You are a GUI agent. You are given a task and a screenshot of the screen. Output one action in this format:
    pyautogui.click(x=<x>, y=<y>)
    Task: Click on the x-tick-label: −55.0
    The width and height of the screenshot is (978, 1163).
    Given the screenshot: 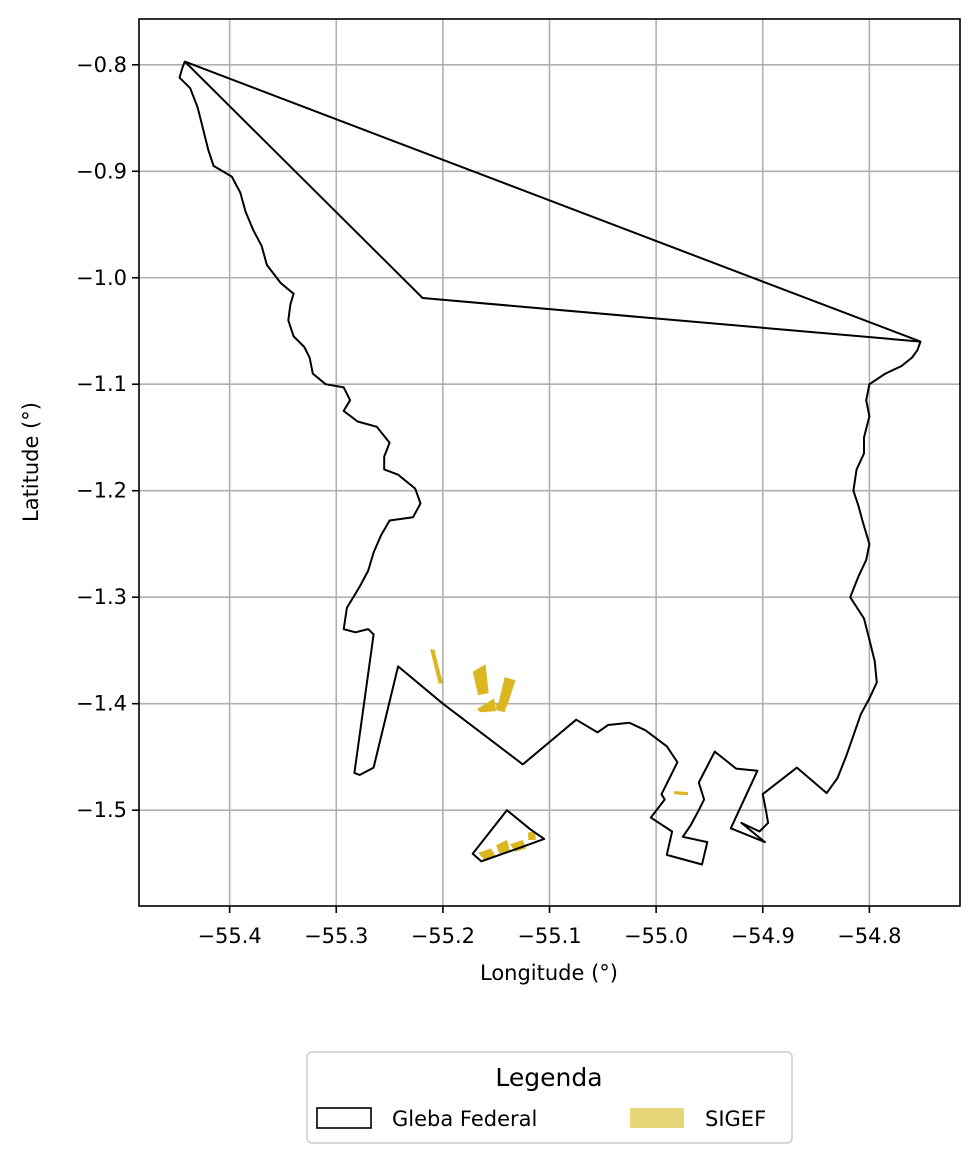 What is the action you would take?
    pyautogui.click(x=656, y=936)
    